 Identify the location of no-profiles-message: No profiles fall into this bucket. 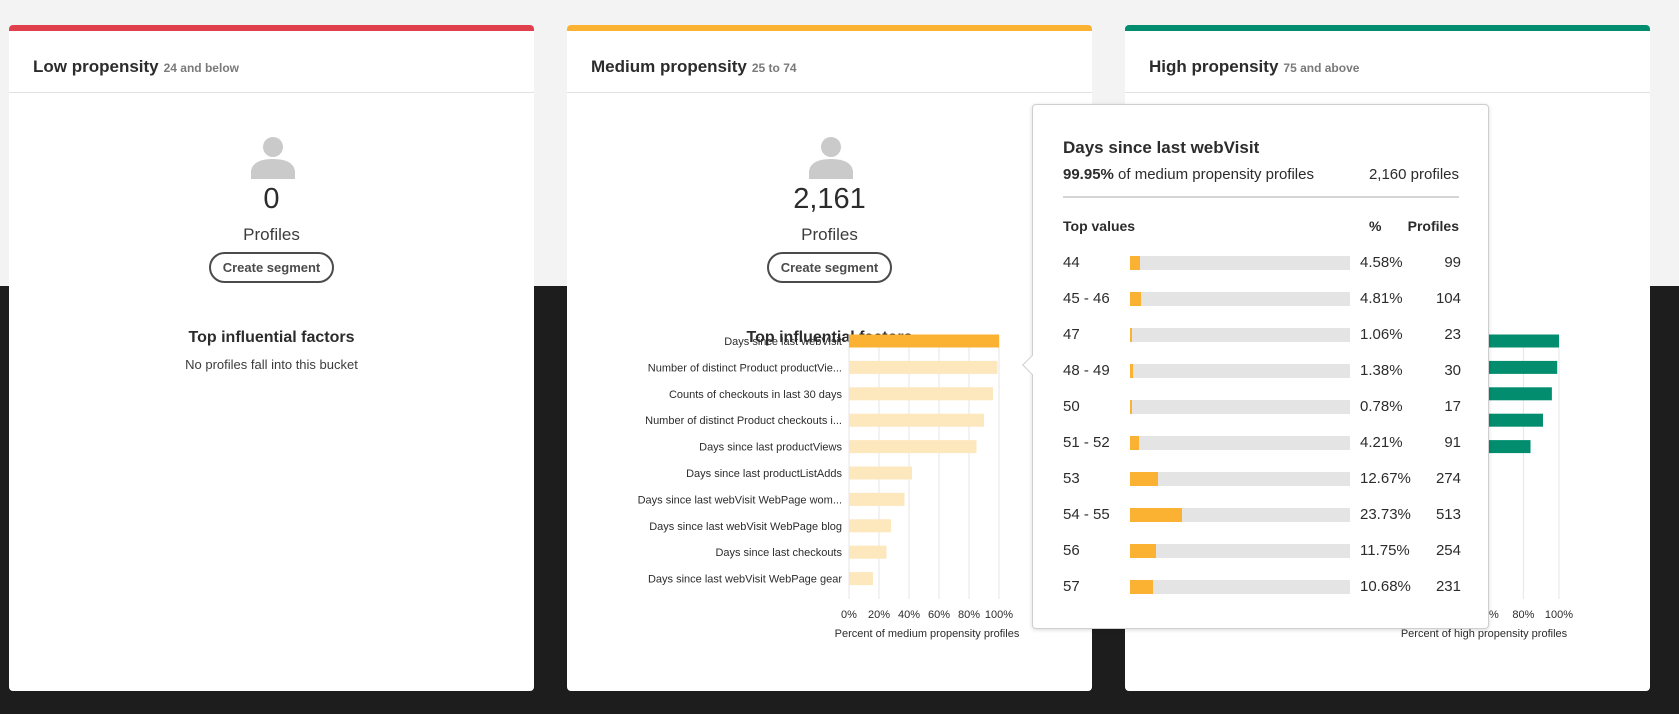
(271, 364).